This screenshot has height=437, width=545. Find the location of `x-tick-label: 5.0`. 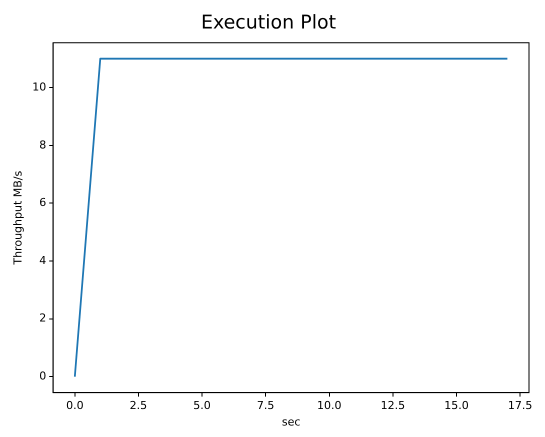

x-tick-label: 5.0 is located at coordinates (202, 405).